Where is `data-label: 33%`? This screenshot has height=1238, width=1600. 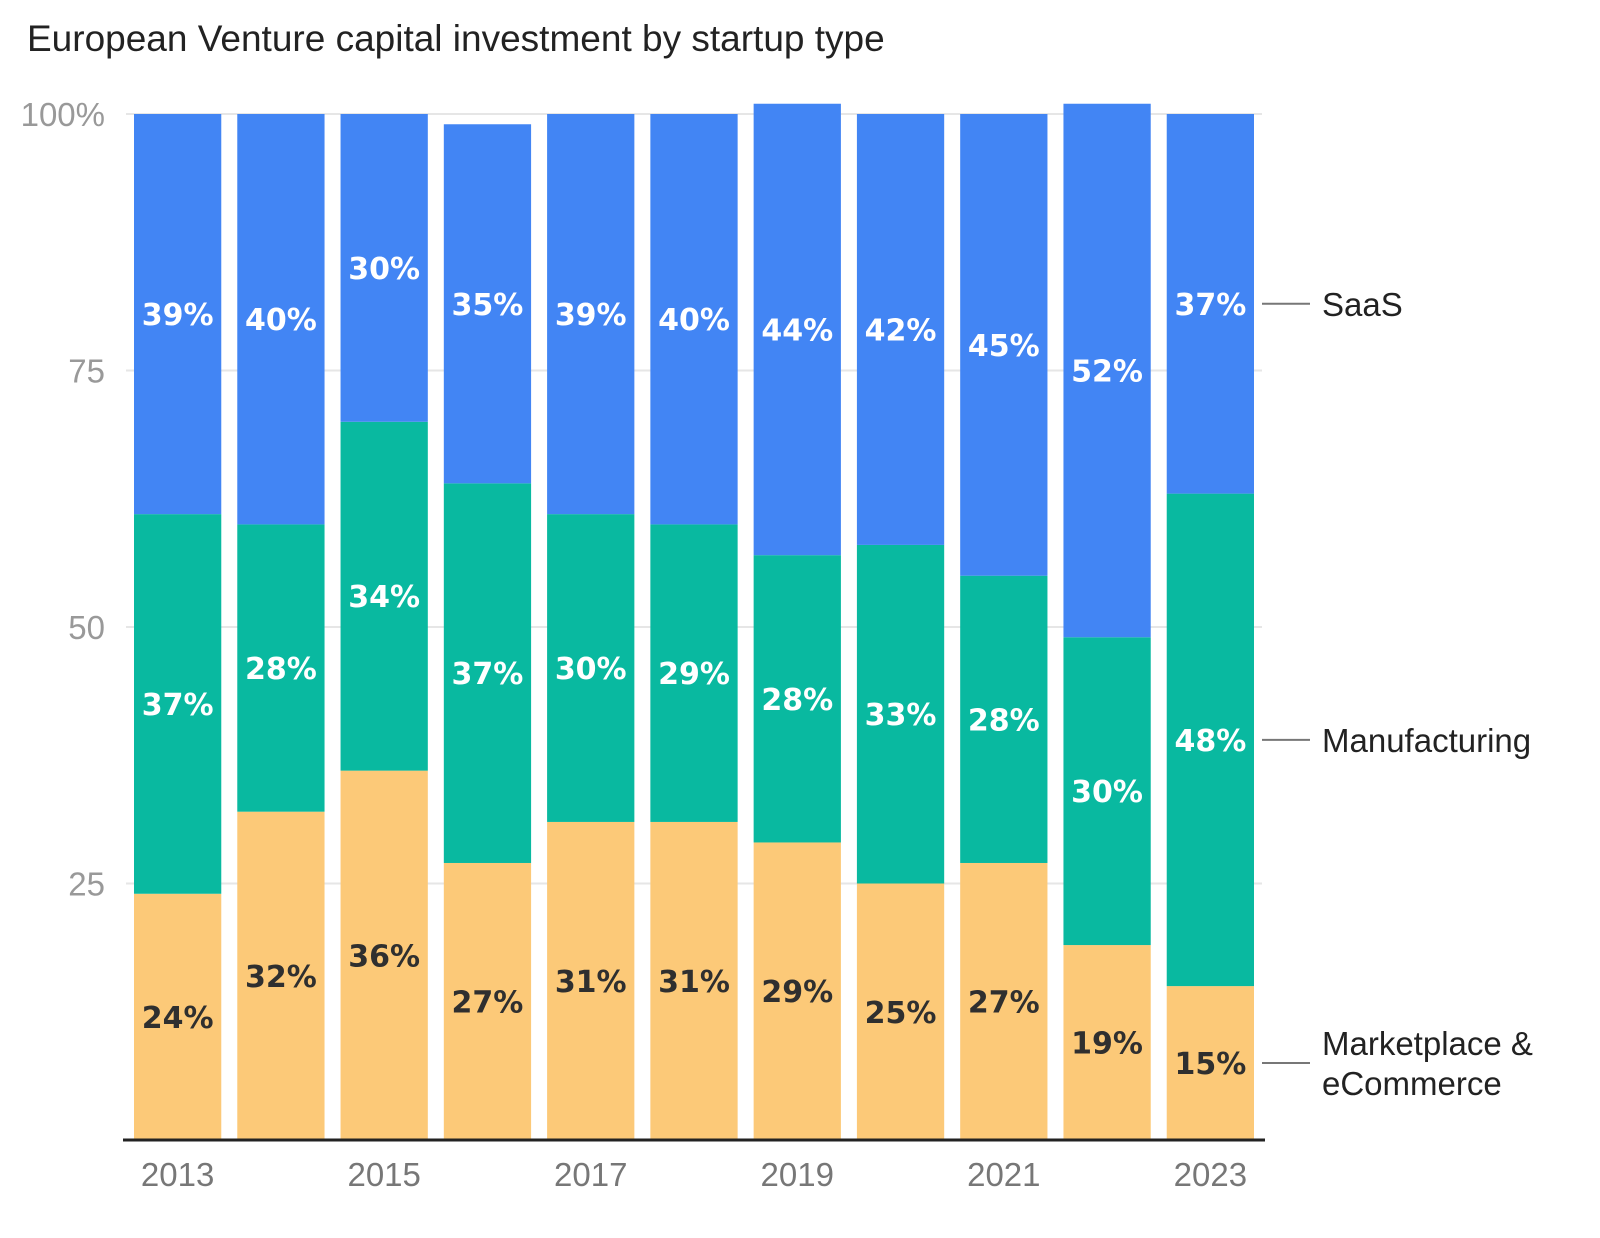 data-label: 33% is located at coordinates (901, 715).